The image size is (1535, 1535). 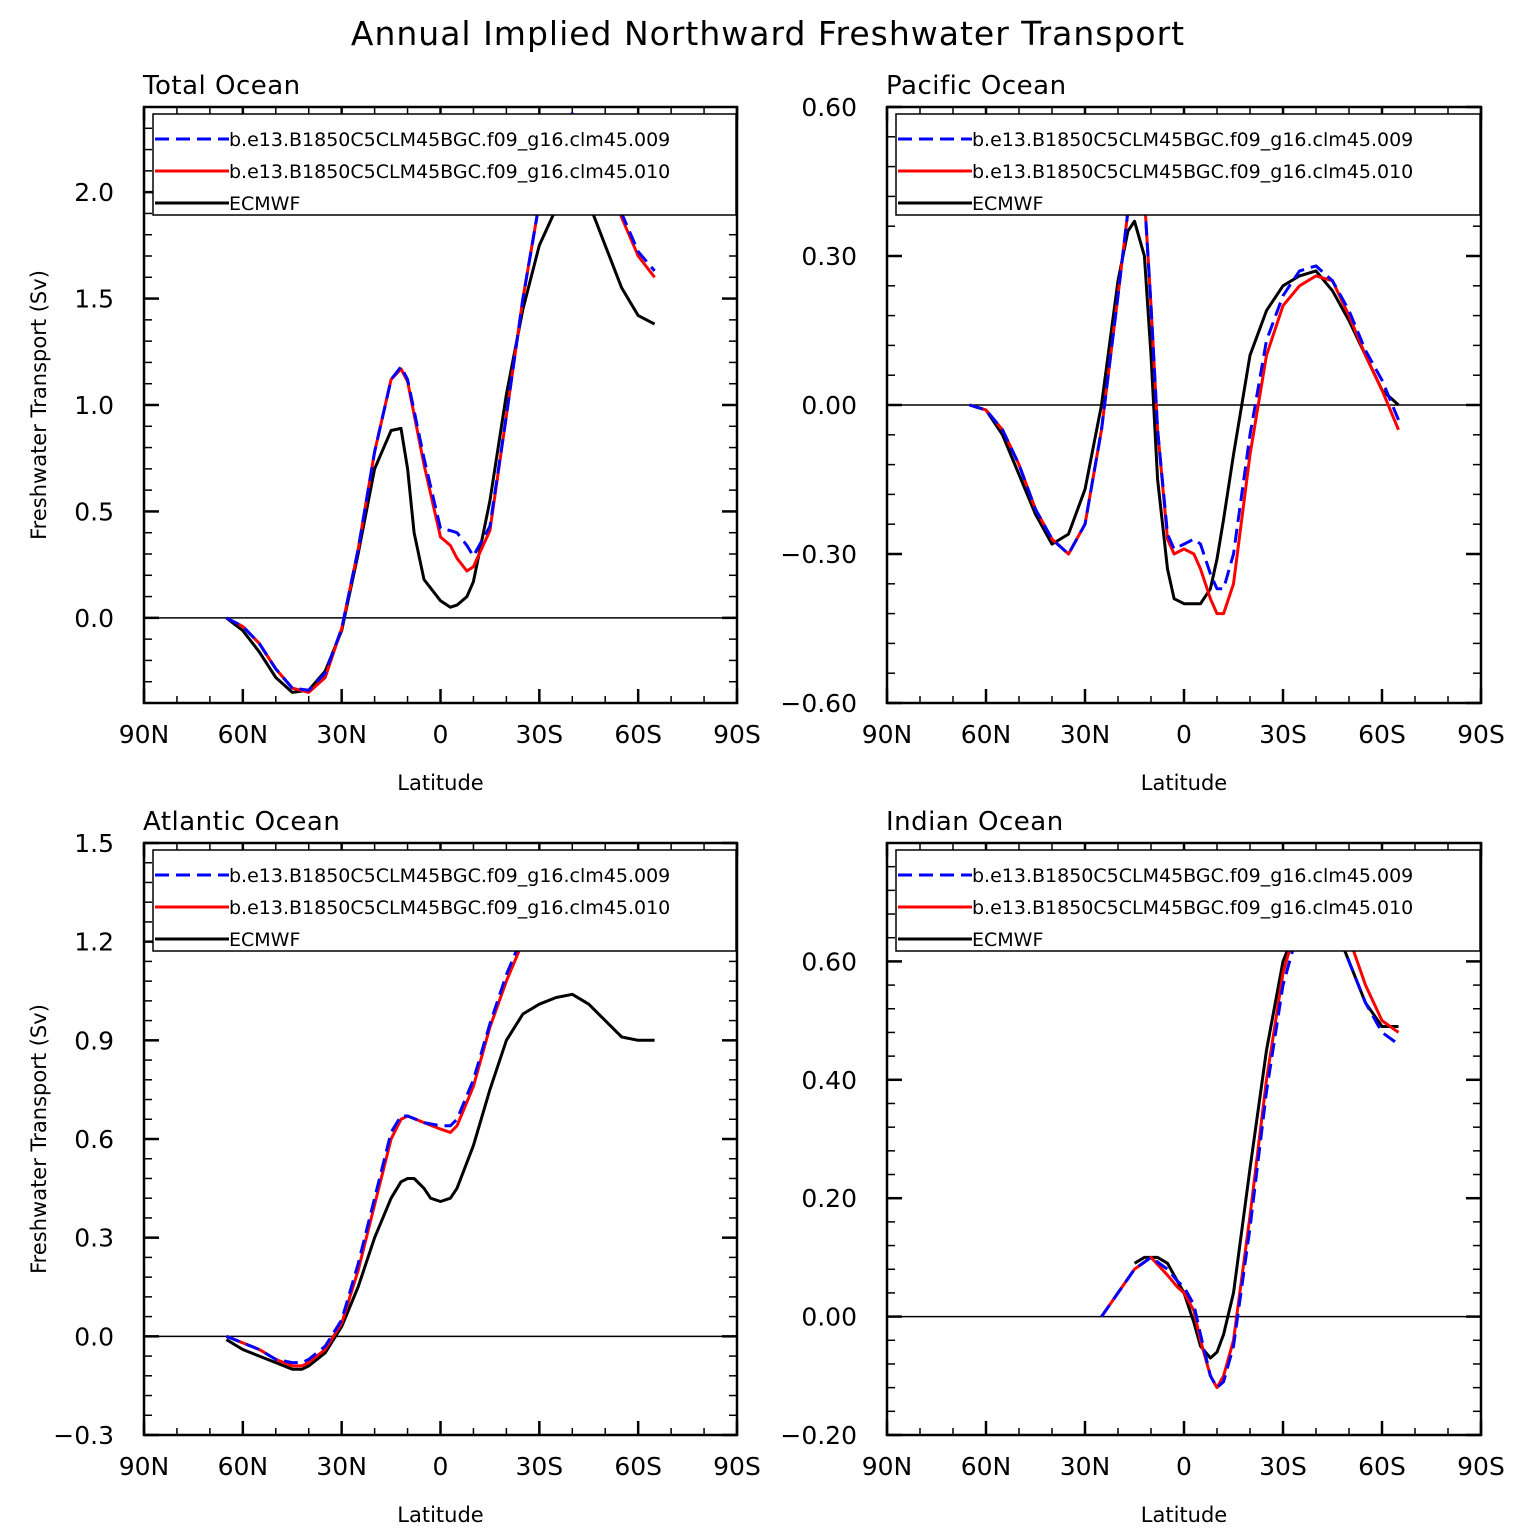 I want to click on panel-title: Pacific Ocean, so click(x=976, y=86).